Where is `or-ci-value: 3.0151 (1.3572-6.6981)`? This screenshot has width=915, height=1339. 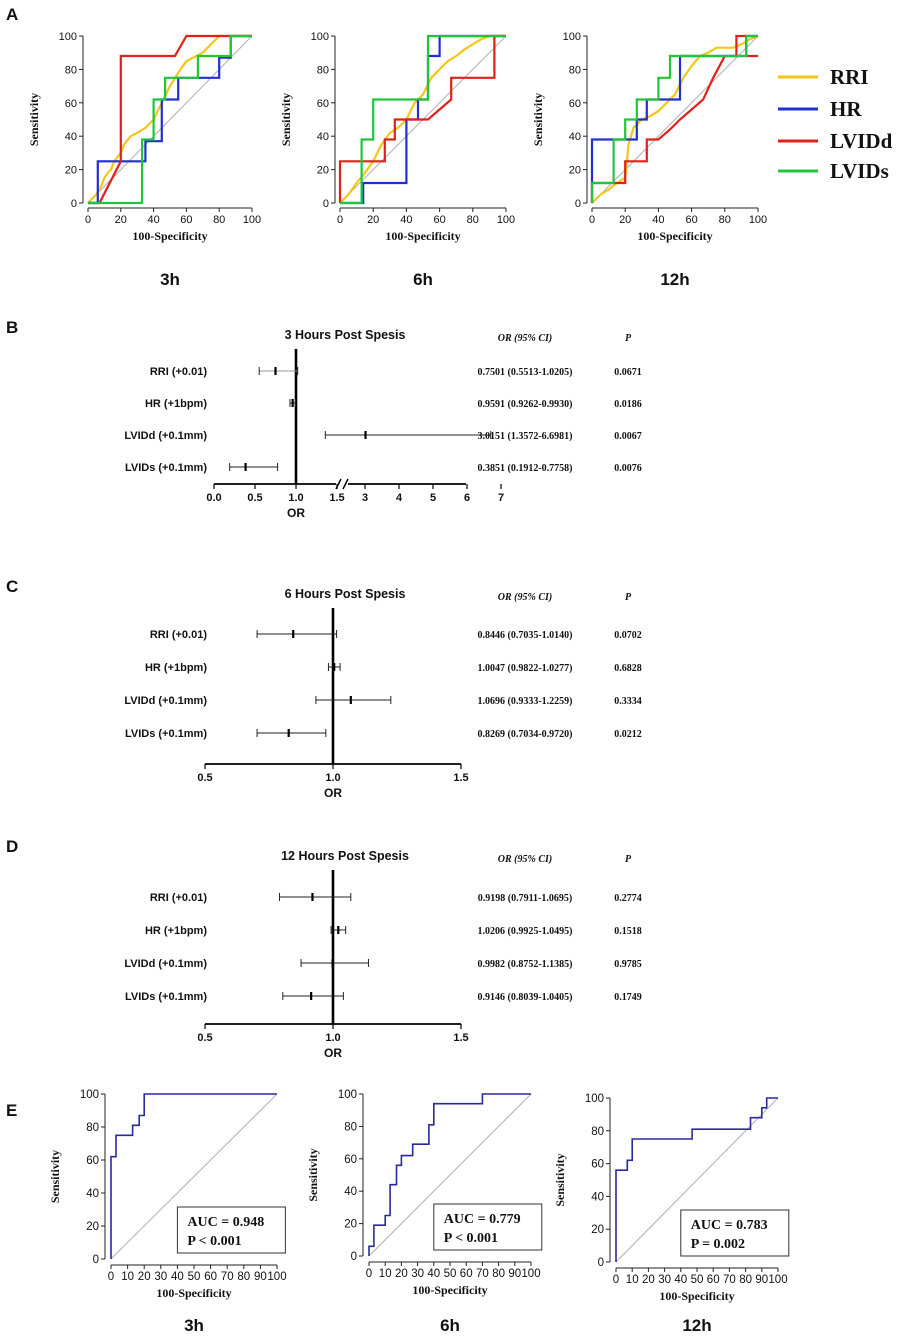 or-ci-value: 3.0151 (1.3572-6.6981) is located at coordinates (525, 436).